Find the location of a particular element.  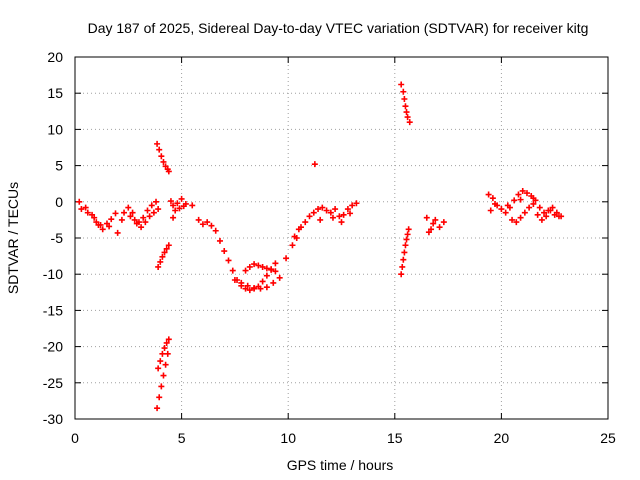

y-tick-label: 20 is located at coordinates (55, 57).